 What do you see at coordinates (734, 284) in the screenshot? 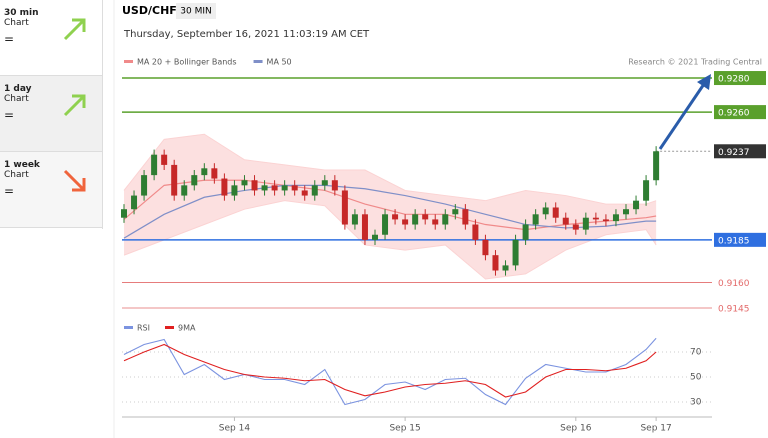
I see `level-label: 0.9160` at bounding box center [734, 284].